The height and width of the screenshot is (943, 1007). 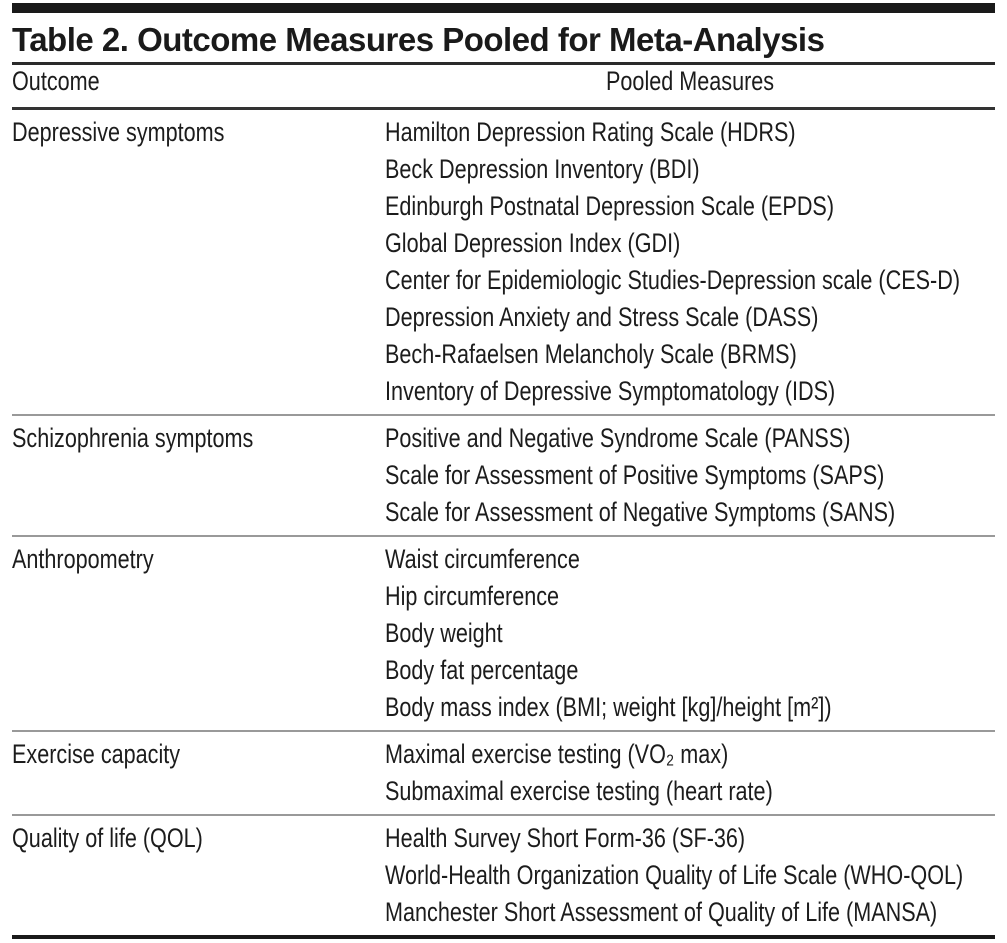 I want to click on measure-line: Body weight, so click(x=690, y=633).